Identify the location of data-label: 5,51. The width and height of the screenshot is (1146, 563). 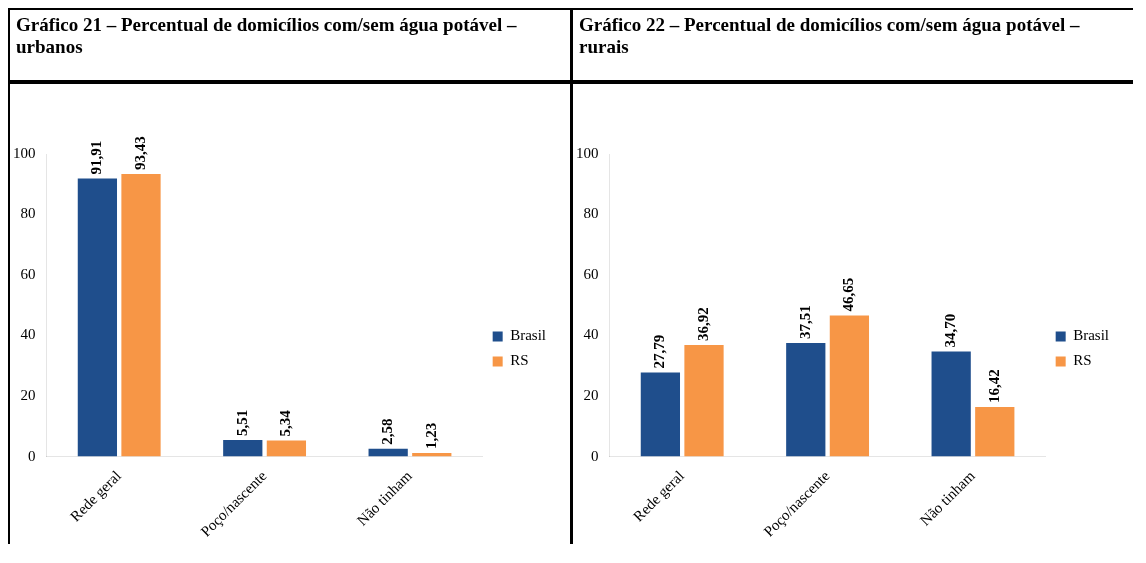
(241, 422).